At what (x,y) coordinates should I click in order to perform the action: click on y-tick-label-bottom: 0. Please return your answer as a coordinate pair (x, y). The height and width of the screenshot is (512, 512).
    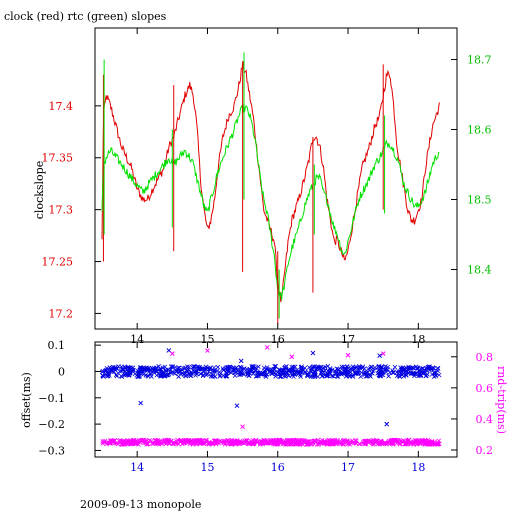
    Looking at the image, I should click on (61, 371).